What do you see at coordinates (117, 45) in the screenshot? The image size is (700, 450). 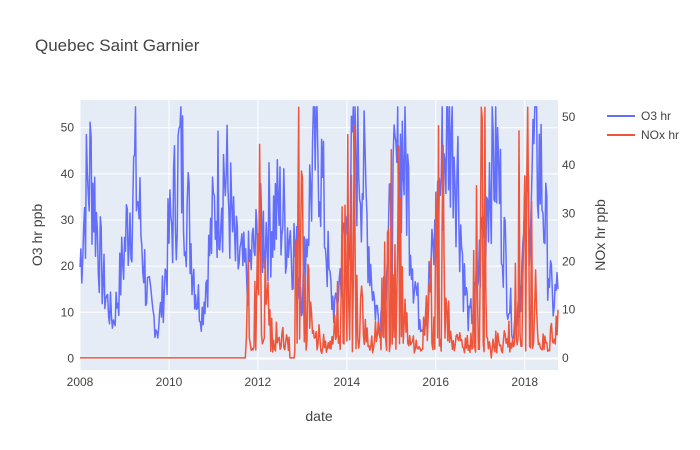 I see `chart-title: Quebec Saint Garnier` at bounding box center [117, 45].